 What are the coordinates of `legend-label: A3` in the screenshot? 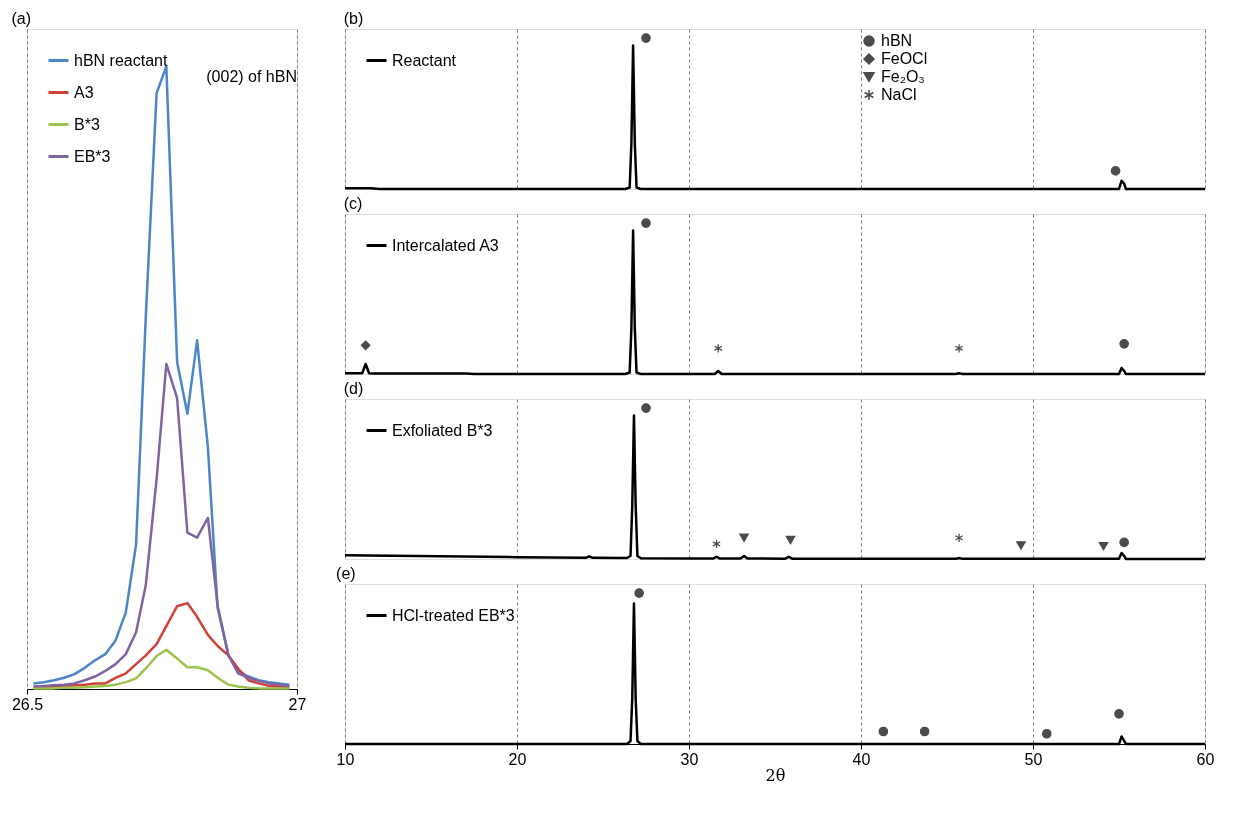 It's located at (84, 92).